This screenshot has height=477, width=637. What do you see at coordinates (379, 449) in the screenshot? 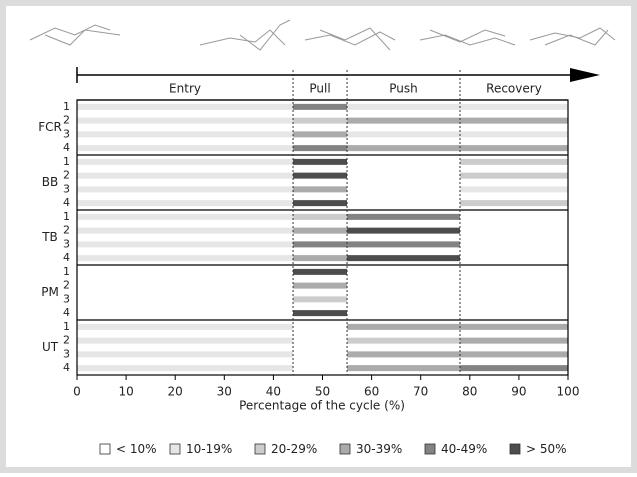
I see `legend-label: 30-39%` at bounding box center [379, 449].